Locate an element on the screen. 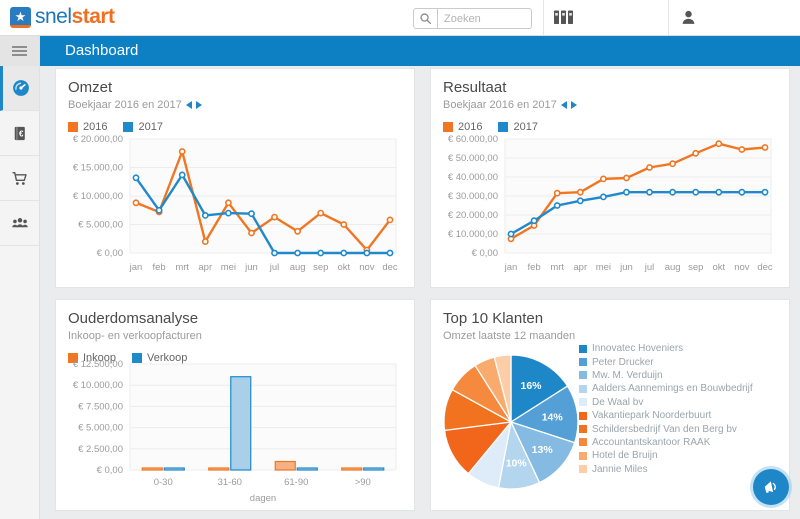  svg-text: € 40.000,00 is located at coordinates (473, 177).